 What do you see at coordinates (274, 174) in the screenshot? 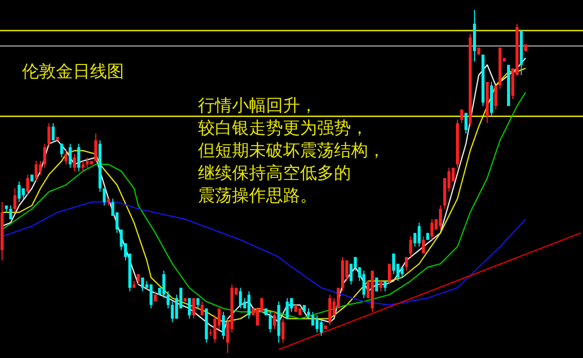
I see `annotation: 继续保持高空低多的` at bounding box center [274, 174].